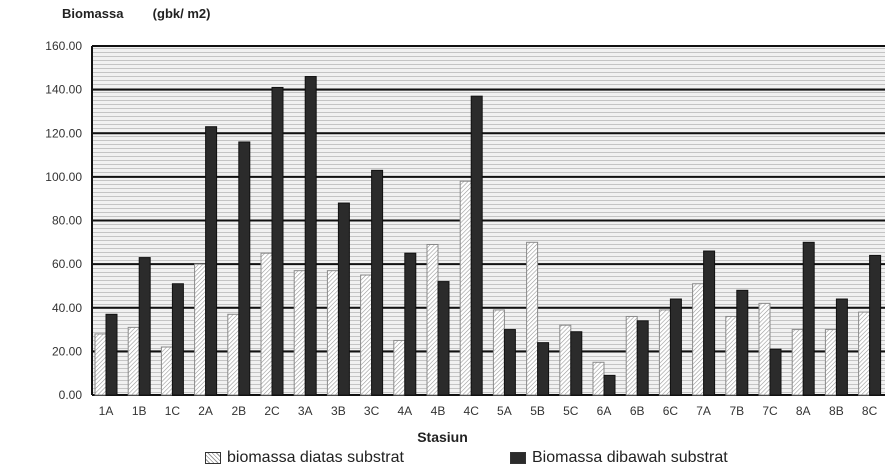 This screenshot has height=472, width=885. I want to click on x-tick-label: 5C, so click(571, 411).